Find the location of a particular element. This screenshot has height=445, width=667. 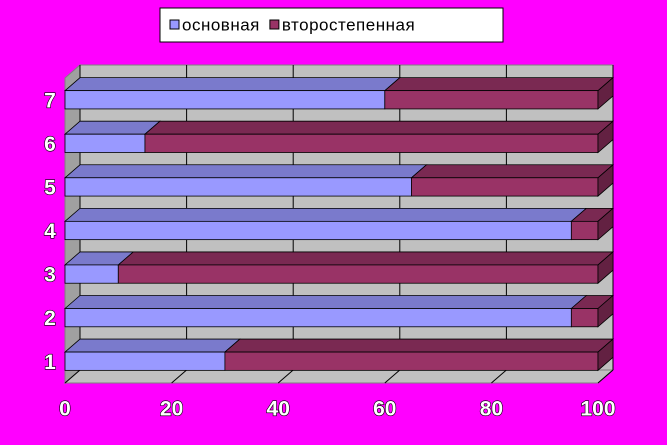

x-tick-label: 80 is located at coordinates (491, 409).